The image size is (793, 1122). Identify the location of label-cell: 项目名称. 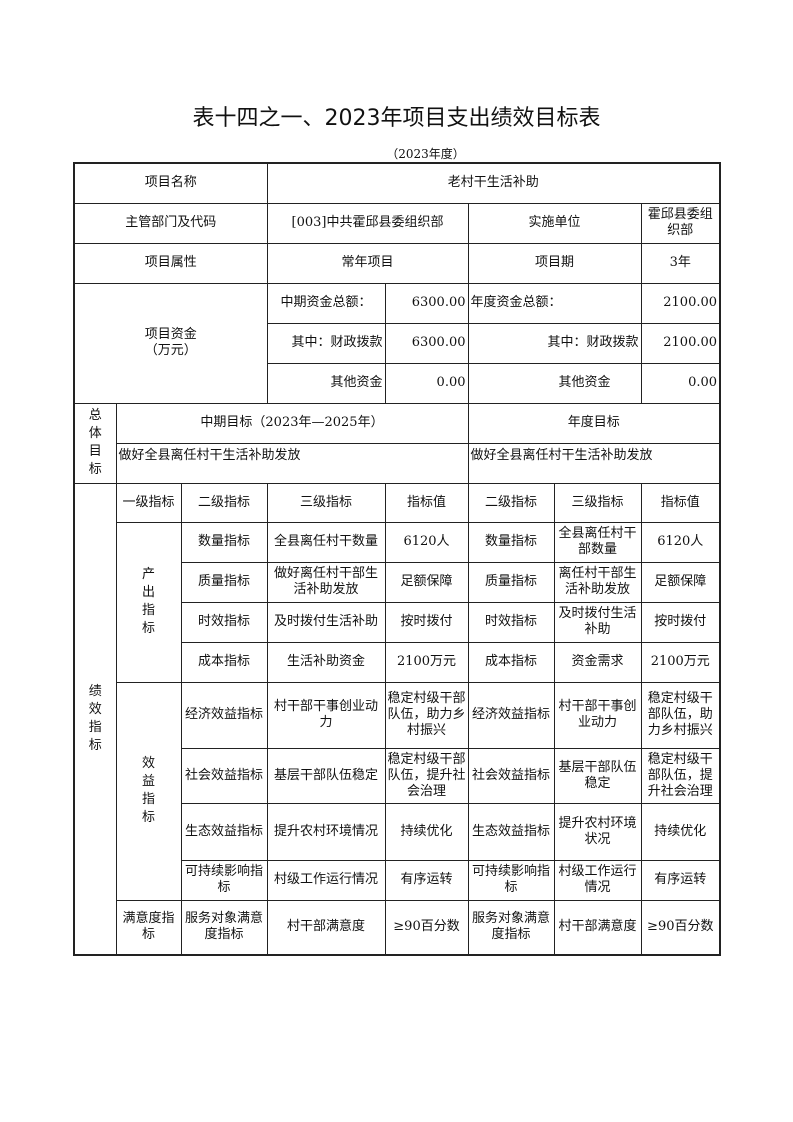
(170, 183).